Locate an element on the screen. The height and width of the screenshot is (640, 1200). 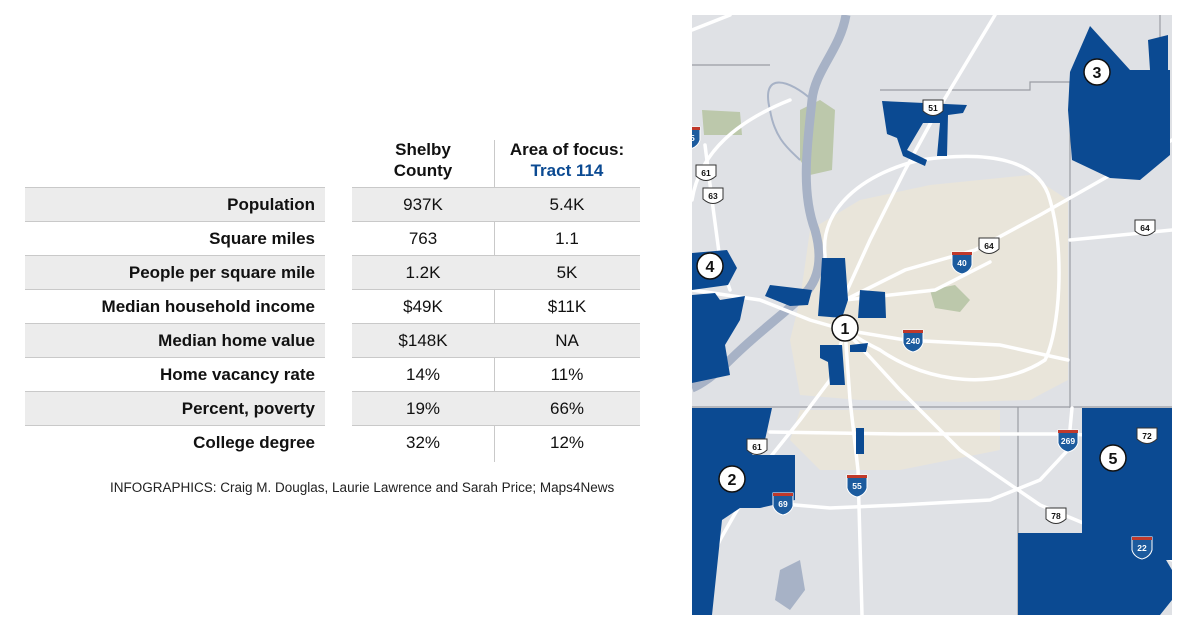
us-route-shield-icon: 64 is located at coordinates (989, 245).